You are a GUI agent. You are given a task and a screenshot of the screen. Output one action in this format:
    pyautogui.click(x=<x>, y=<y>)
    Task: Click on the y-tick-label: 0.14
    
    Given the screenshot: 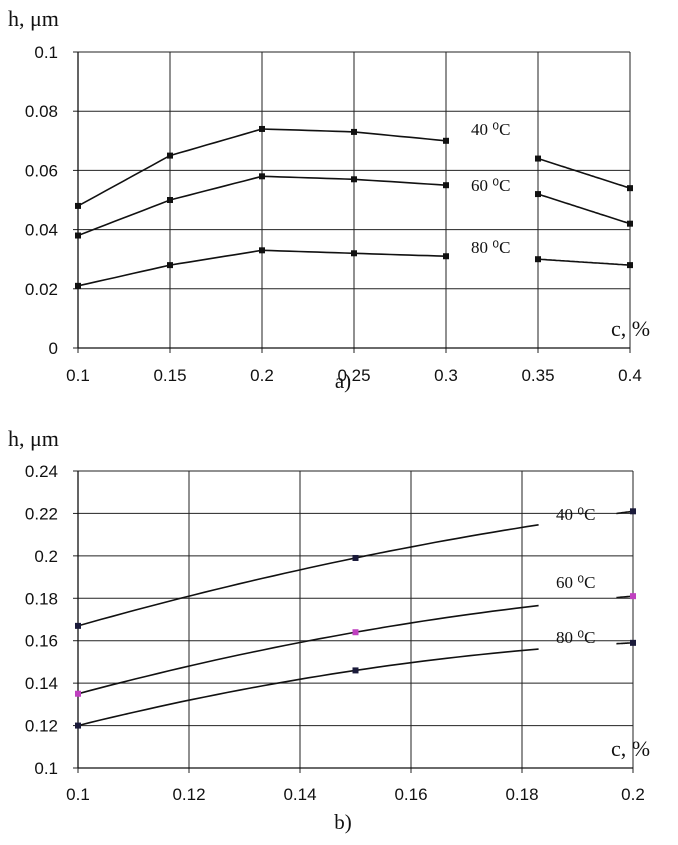 What is the action you would take?
    pyautogui.click(x=41, y=683)
    